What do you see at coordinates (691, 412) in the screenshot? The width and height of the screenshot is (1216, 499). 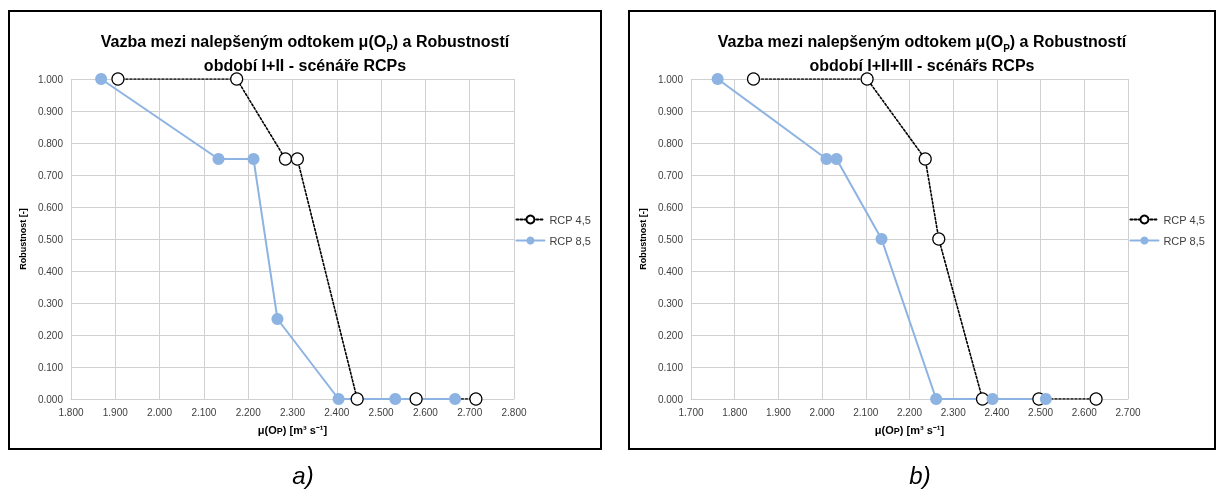 I see `x-tick-label: 1.700` at bounding box center [691, 412].